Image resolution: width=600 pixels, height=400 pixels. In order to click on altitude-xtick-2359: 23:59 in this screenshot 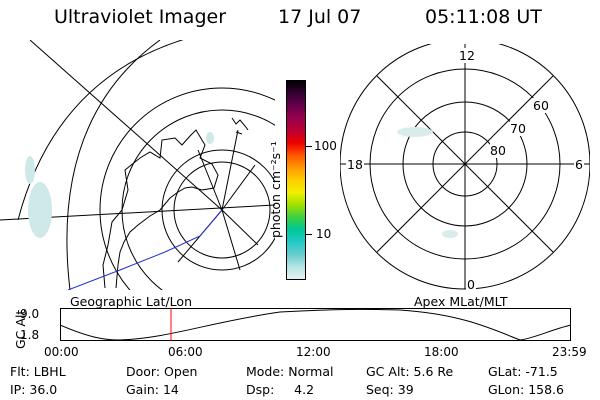, I will do `click(569, 352)`.